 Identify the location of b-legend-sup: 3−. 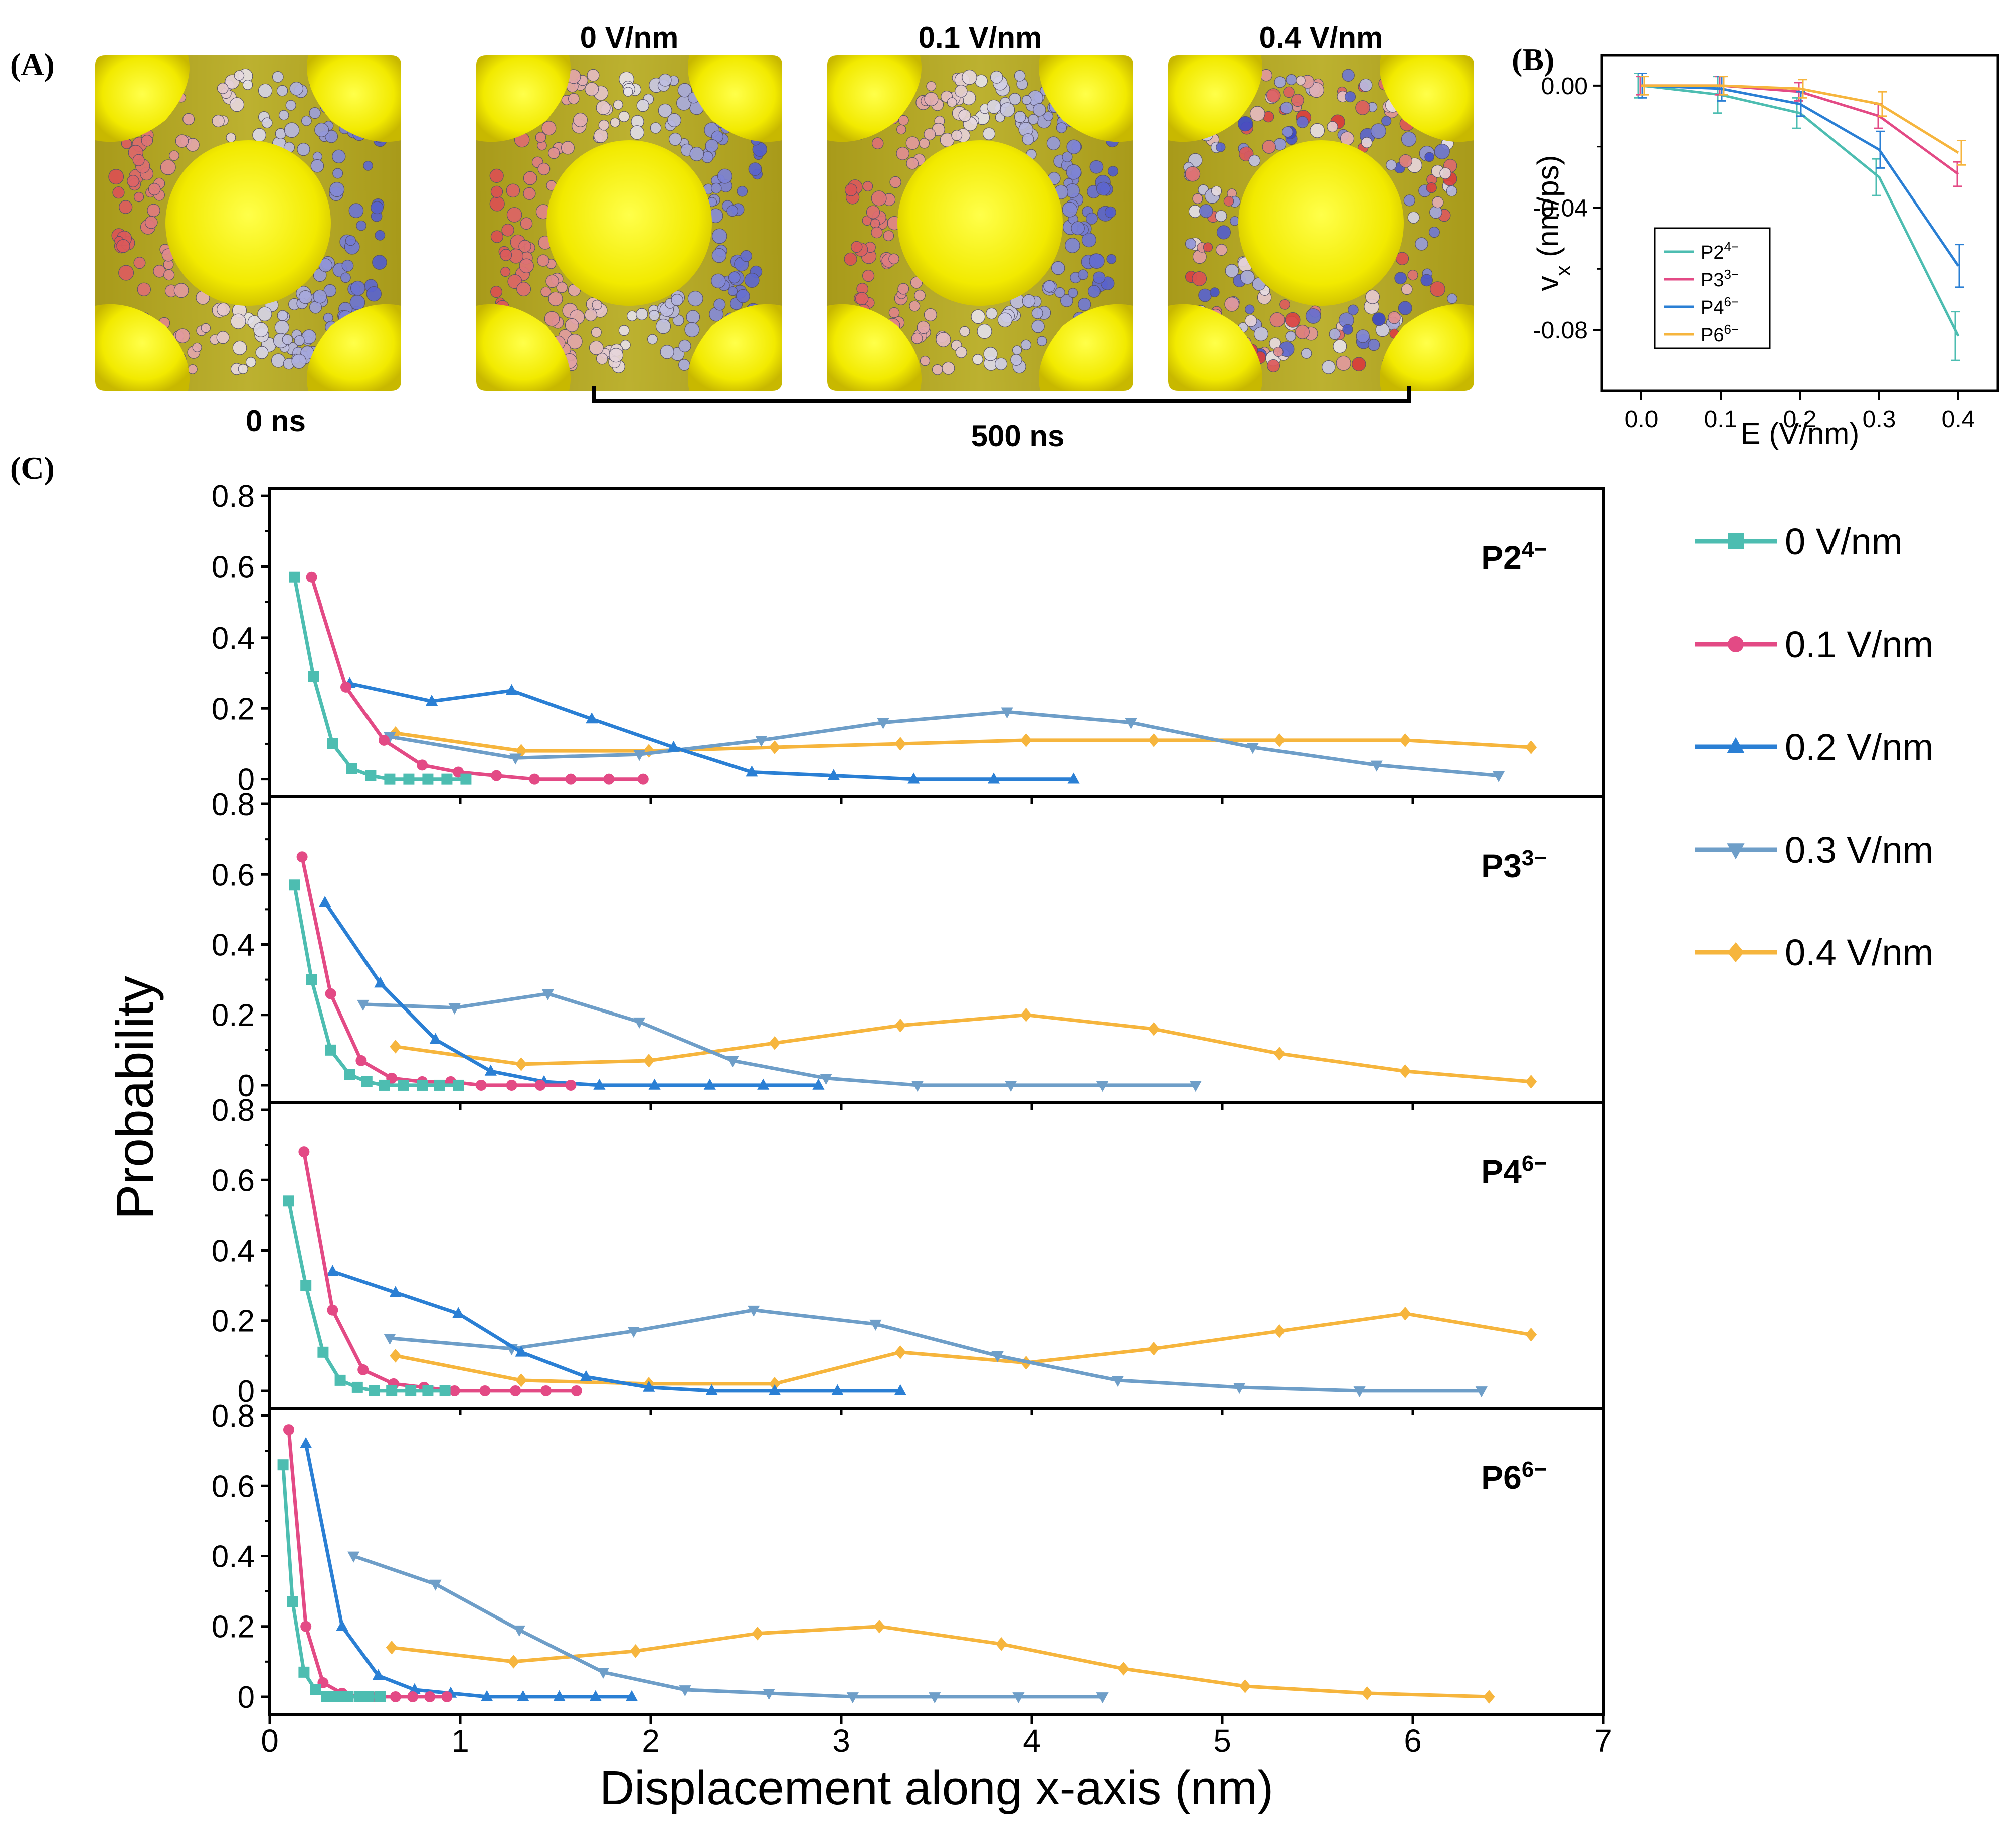
(1731, 274).